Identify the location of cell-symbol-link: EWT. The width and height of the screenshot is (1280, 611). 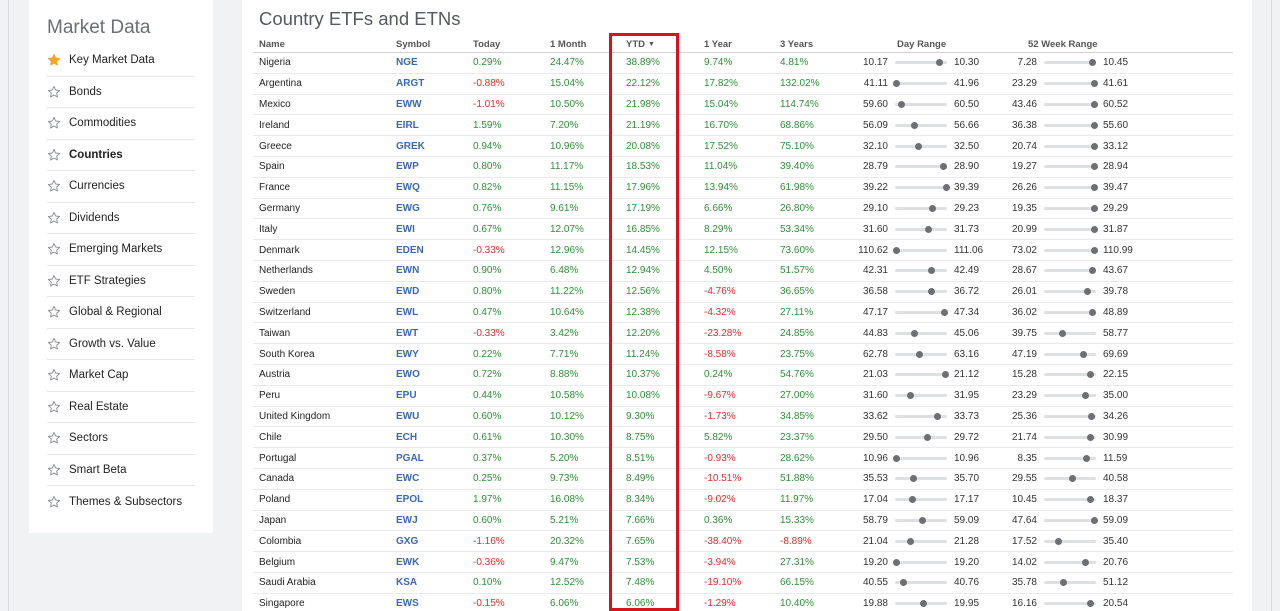
(407, 333).